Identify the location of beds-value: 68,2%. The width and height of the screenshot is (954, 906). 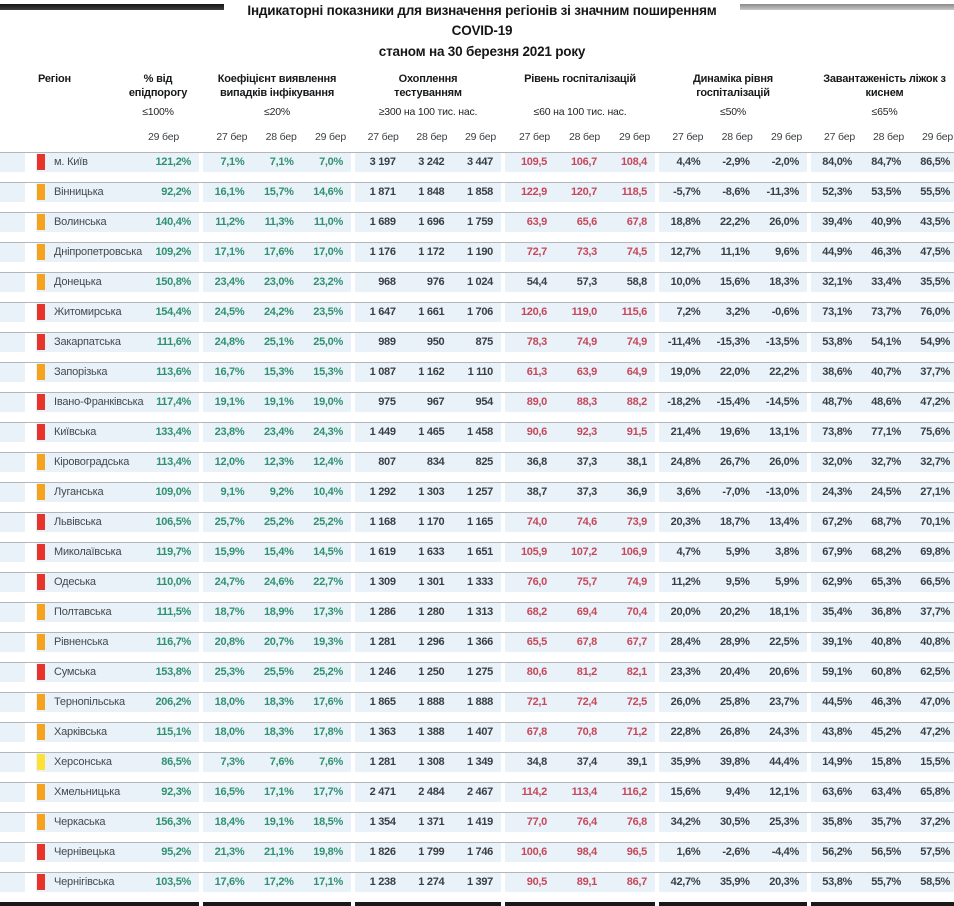
(886, 552).